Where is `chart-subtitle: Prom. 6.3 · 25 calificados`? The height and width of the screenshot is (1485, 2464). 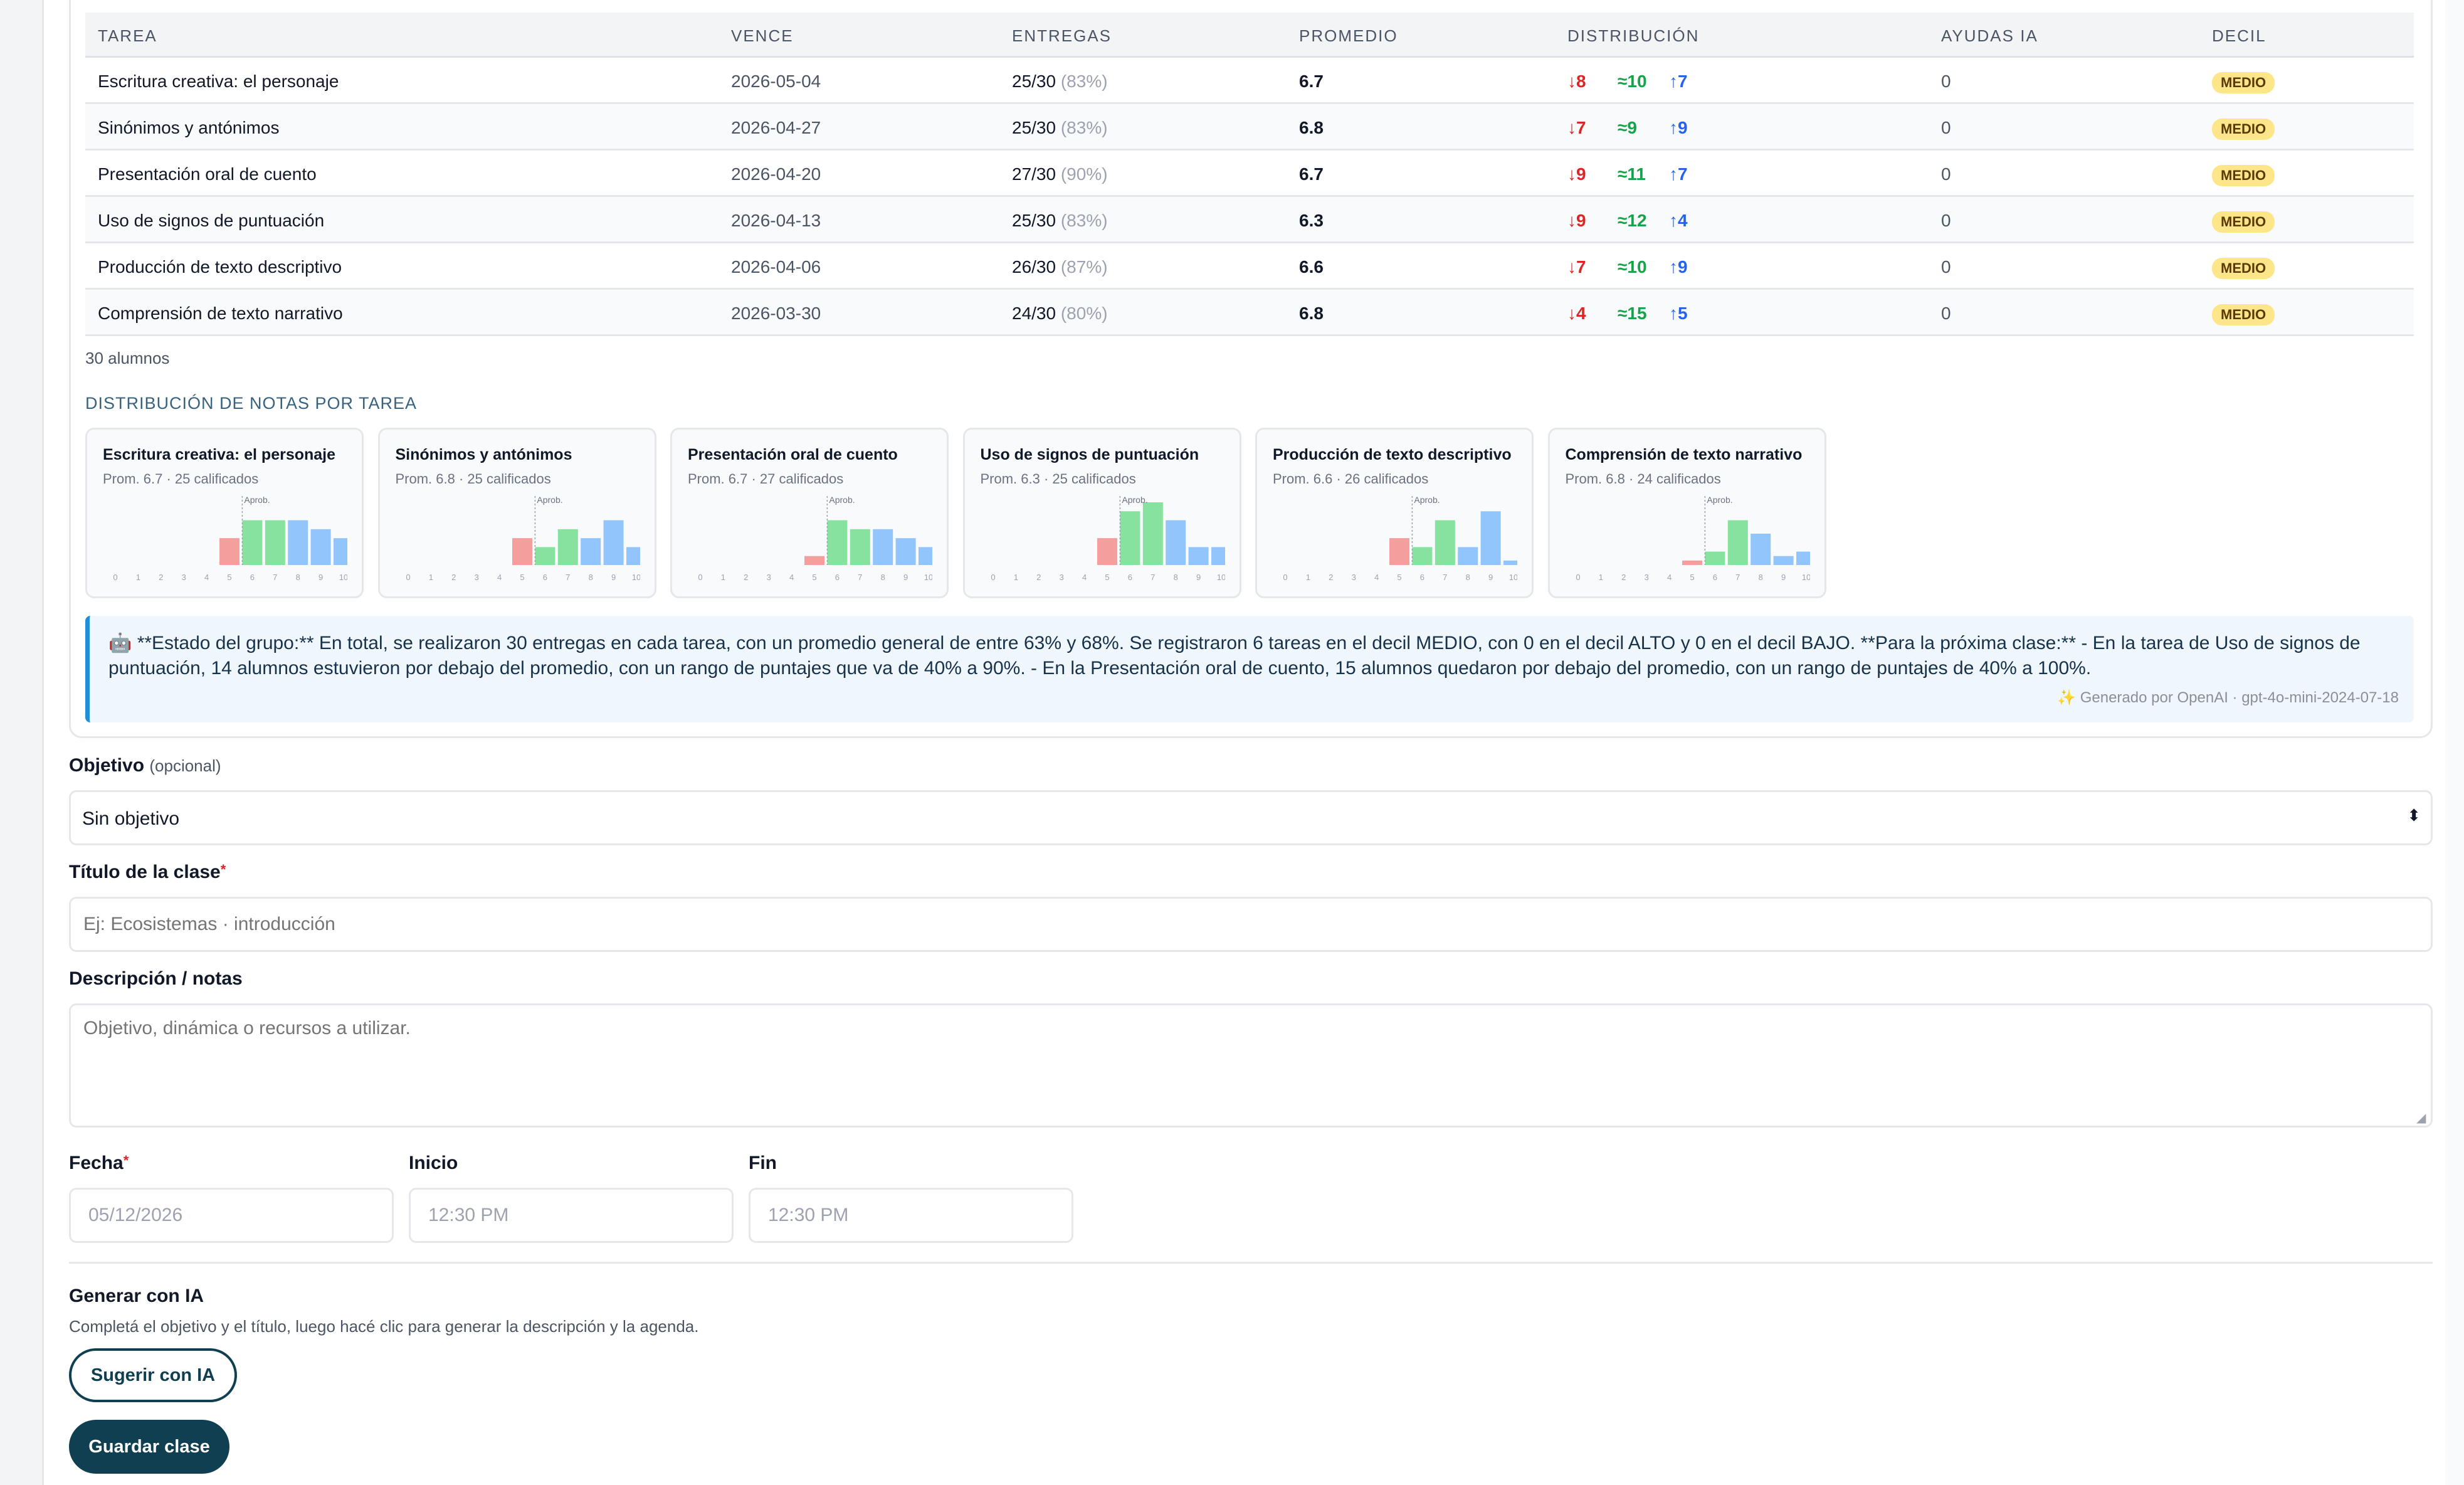
chart-subtitle: Prom. 6.3 · 25 calificados is located at coordinates (1058, 479).